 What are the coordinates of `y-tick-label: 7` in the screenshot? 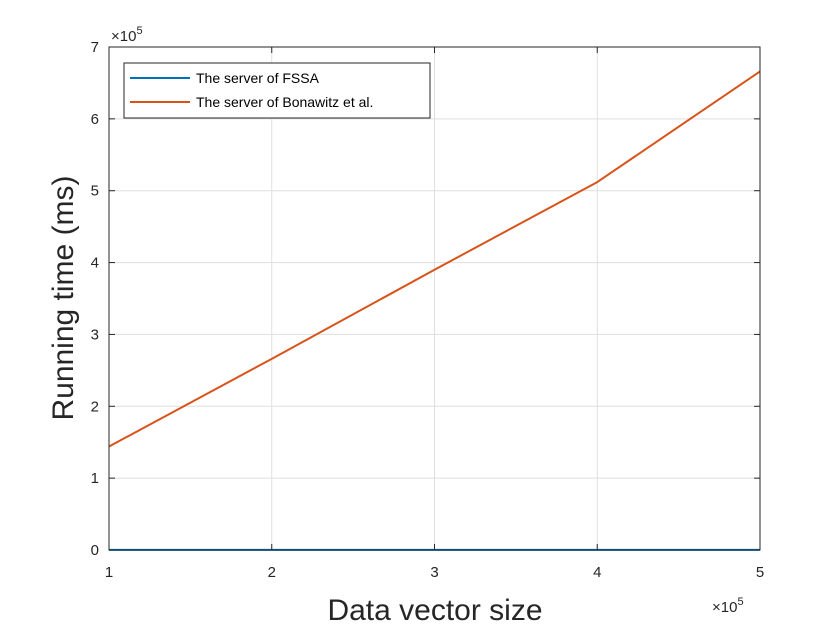 It's located at (95, 47).